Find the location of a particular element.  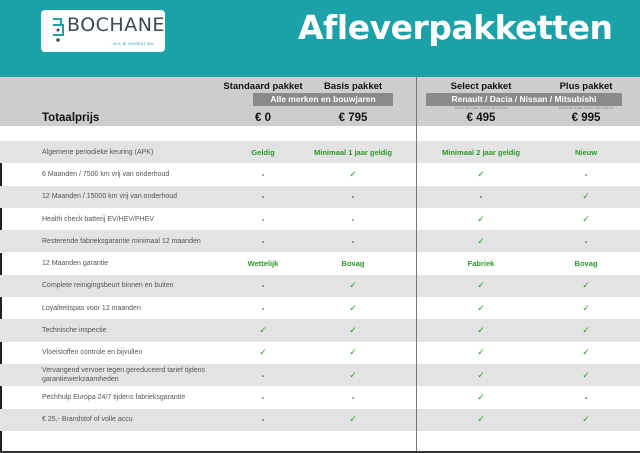

table-row: Vloeistoffen controle en bijvullen ✓ ✓ ✓ ✓ is located at coordinates (320, 352).